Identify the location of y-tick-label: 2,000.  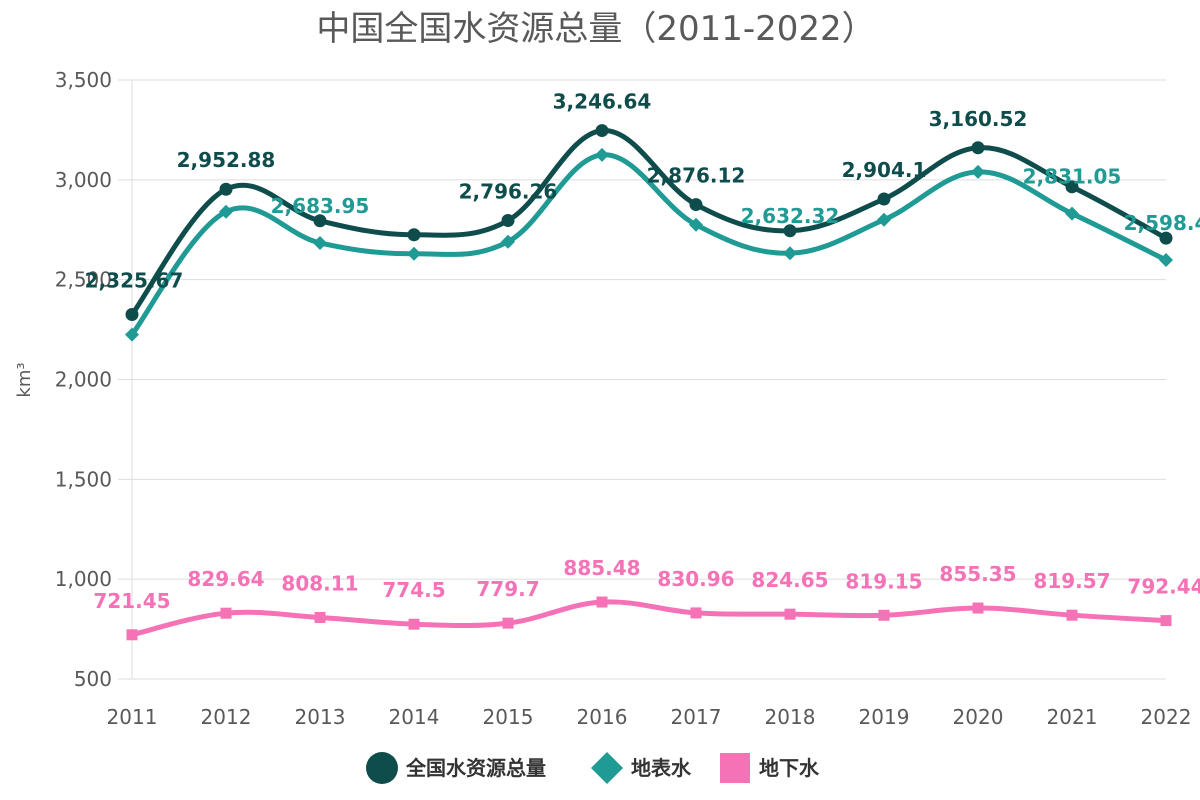
(83, 380).